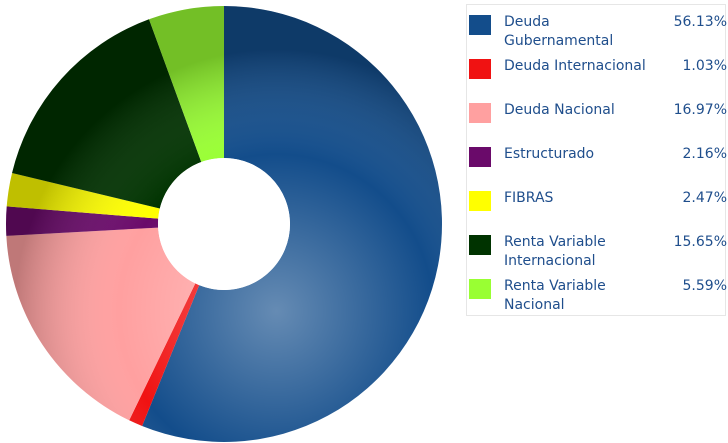 This screenshot has height=443, width=728. Describe the element at coordinates (559, 31) in the screenshot. I see `legend-label: Deuda Gubernamental` at that location.